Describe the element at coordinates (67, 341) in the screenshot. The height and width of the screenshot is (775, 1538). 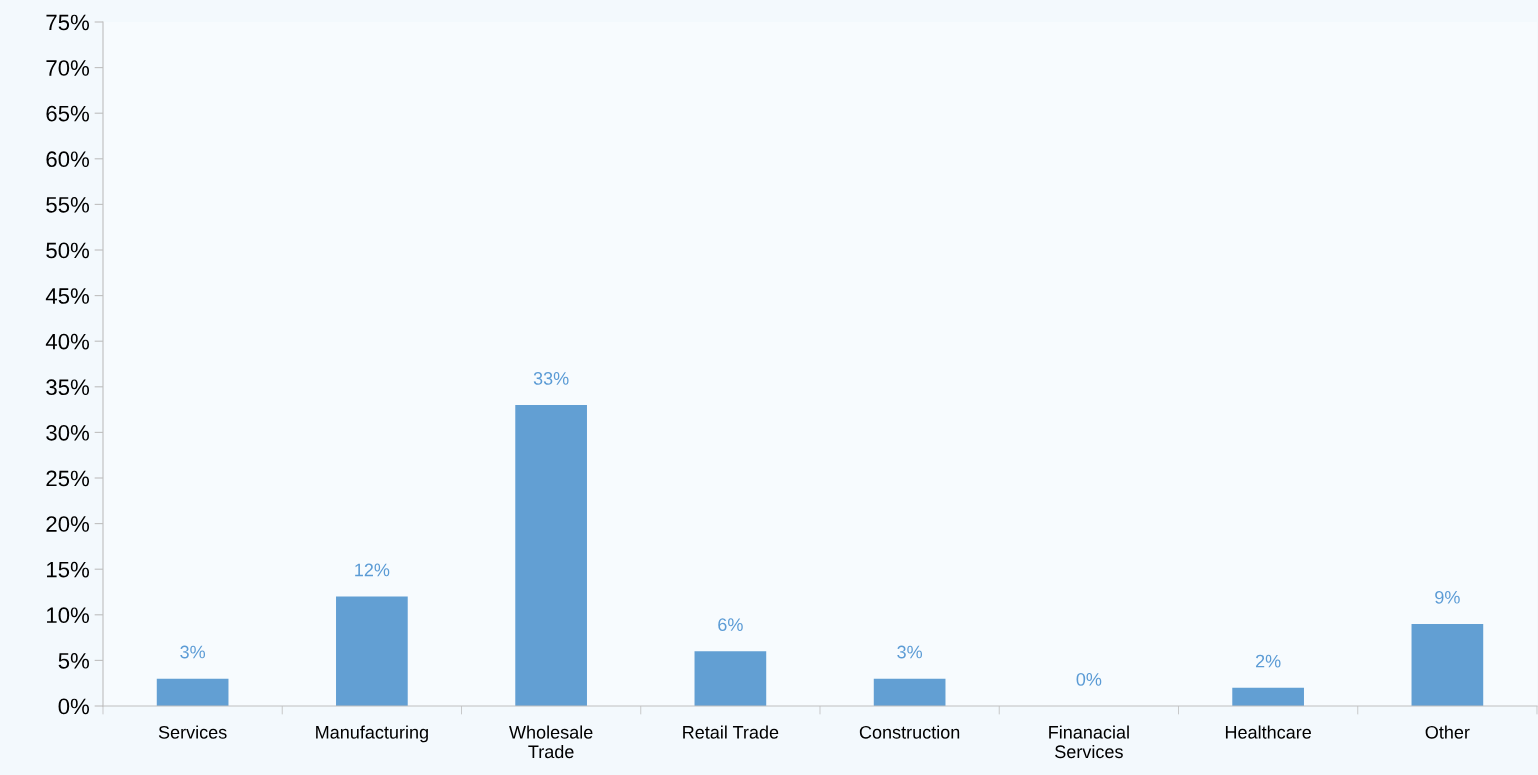
I see `y-tick-label: 40%` at that location.